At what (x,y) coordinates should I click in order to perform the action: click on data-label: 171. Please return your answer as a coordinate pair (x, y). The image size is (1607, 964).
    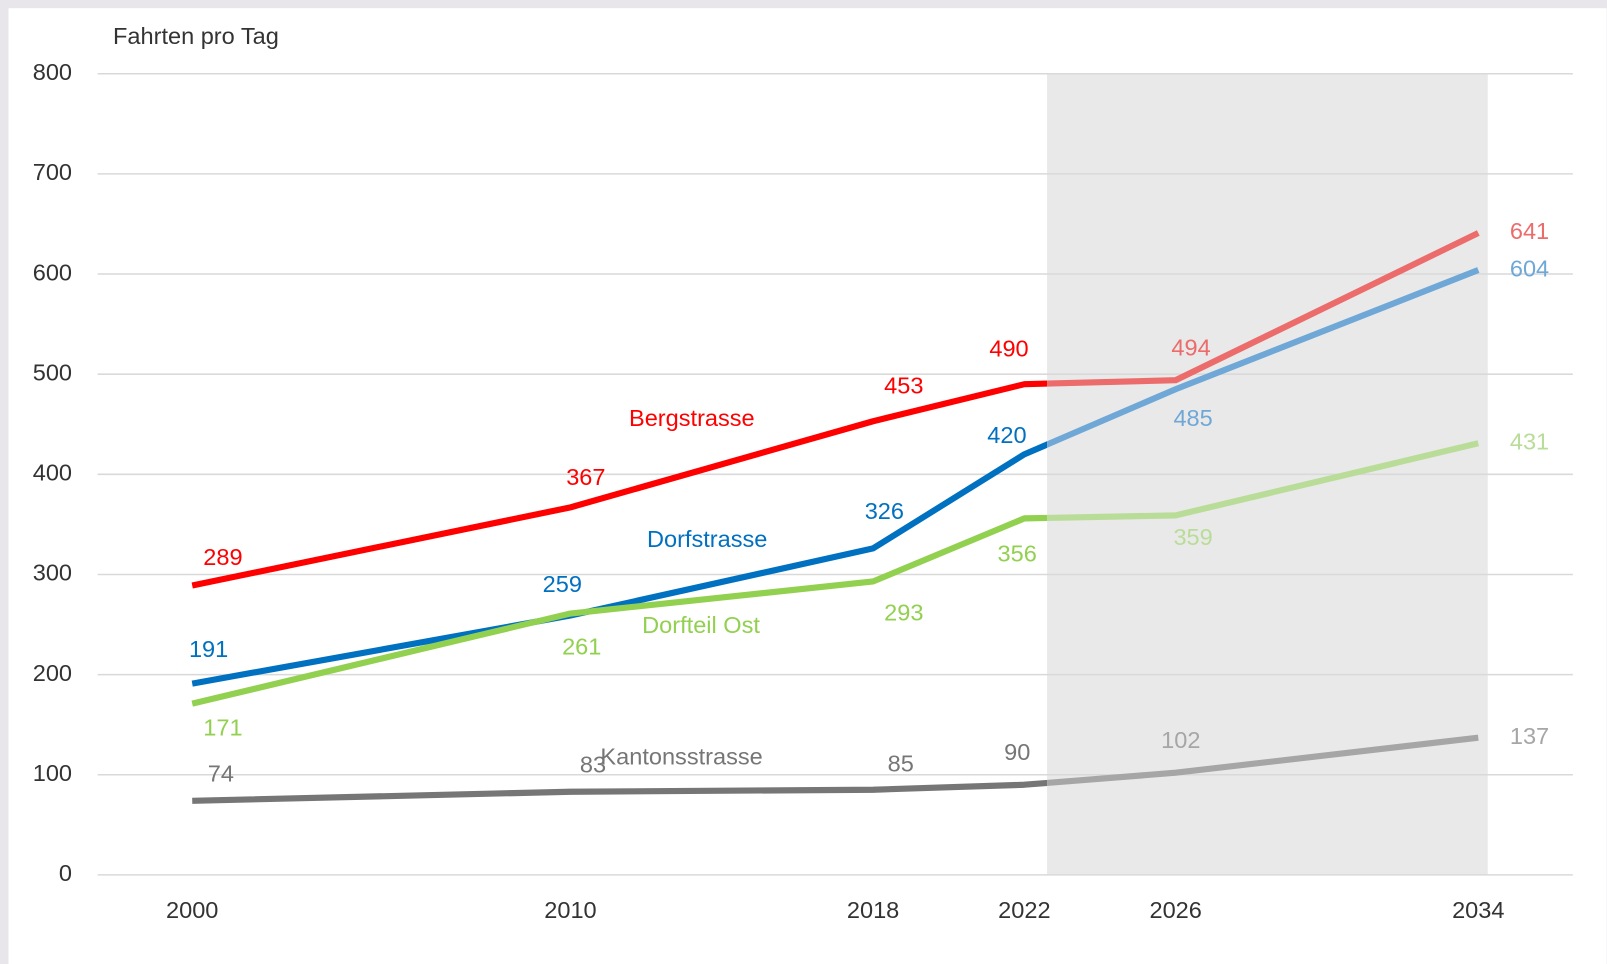
    Looking at the image, I should click on (222, 727).